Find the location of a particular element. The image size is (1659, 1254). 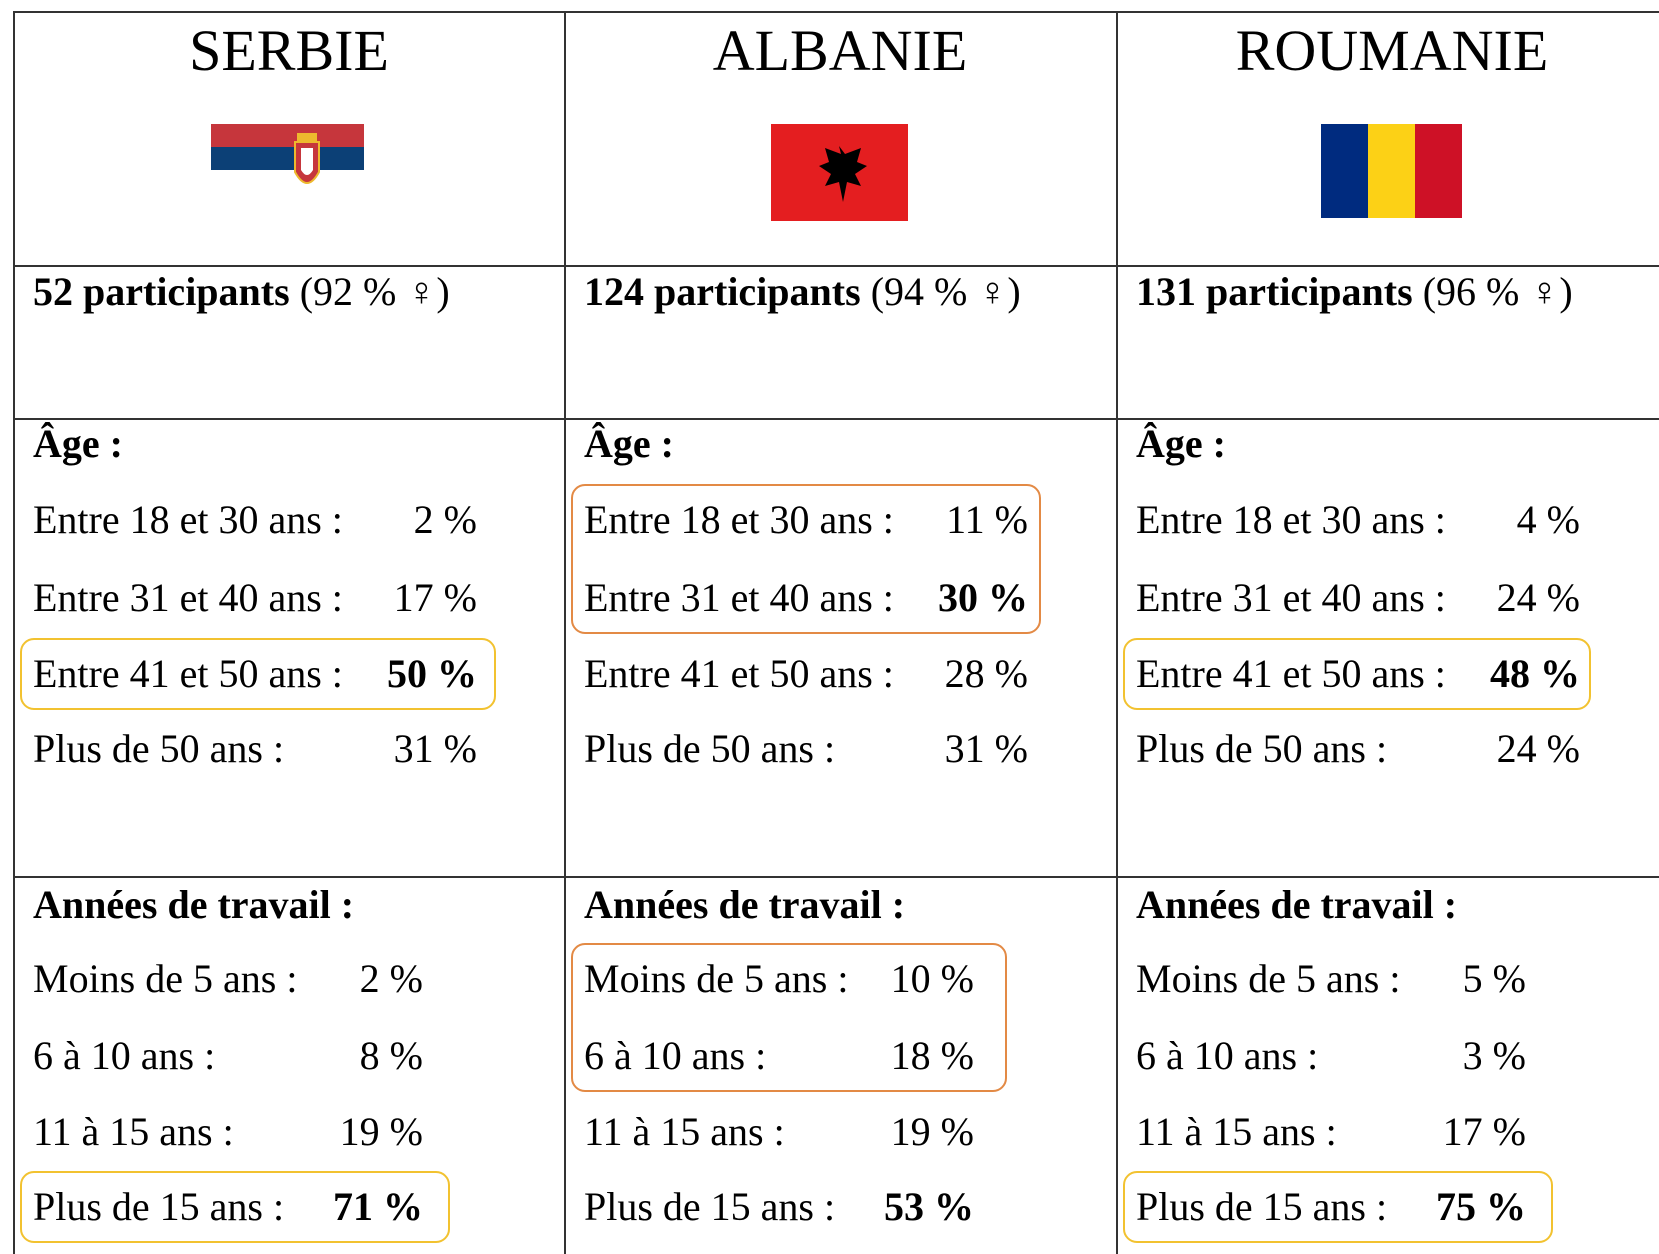

country-name: ALBANIE is located at coordinates (840, 50).